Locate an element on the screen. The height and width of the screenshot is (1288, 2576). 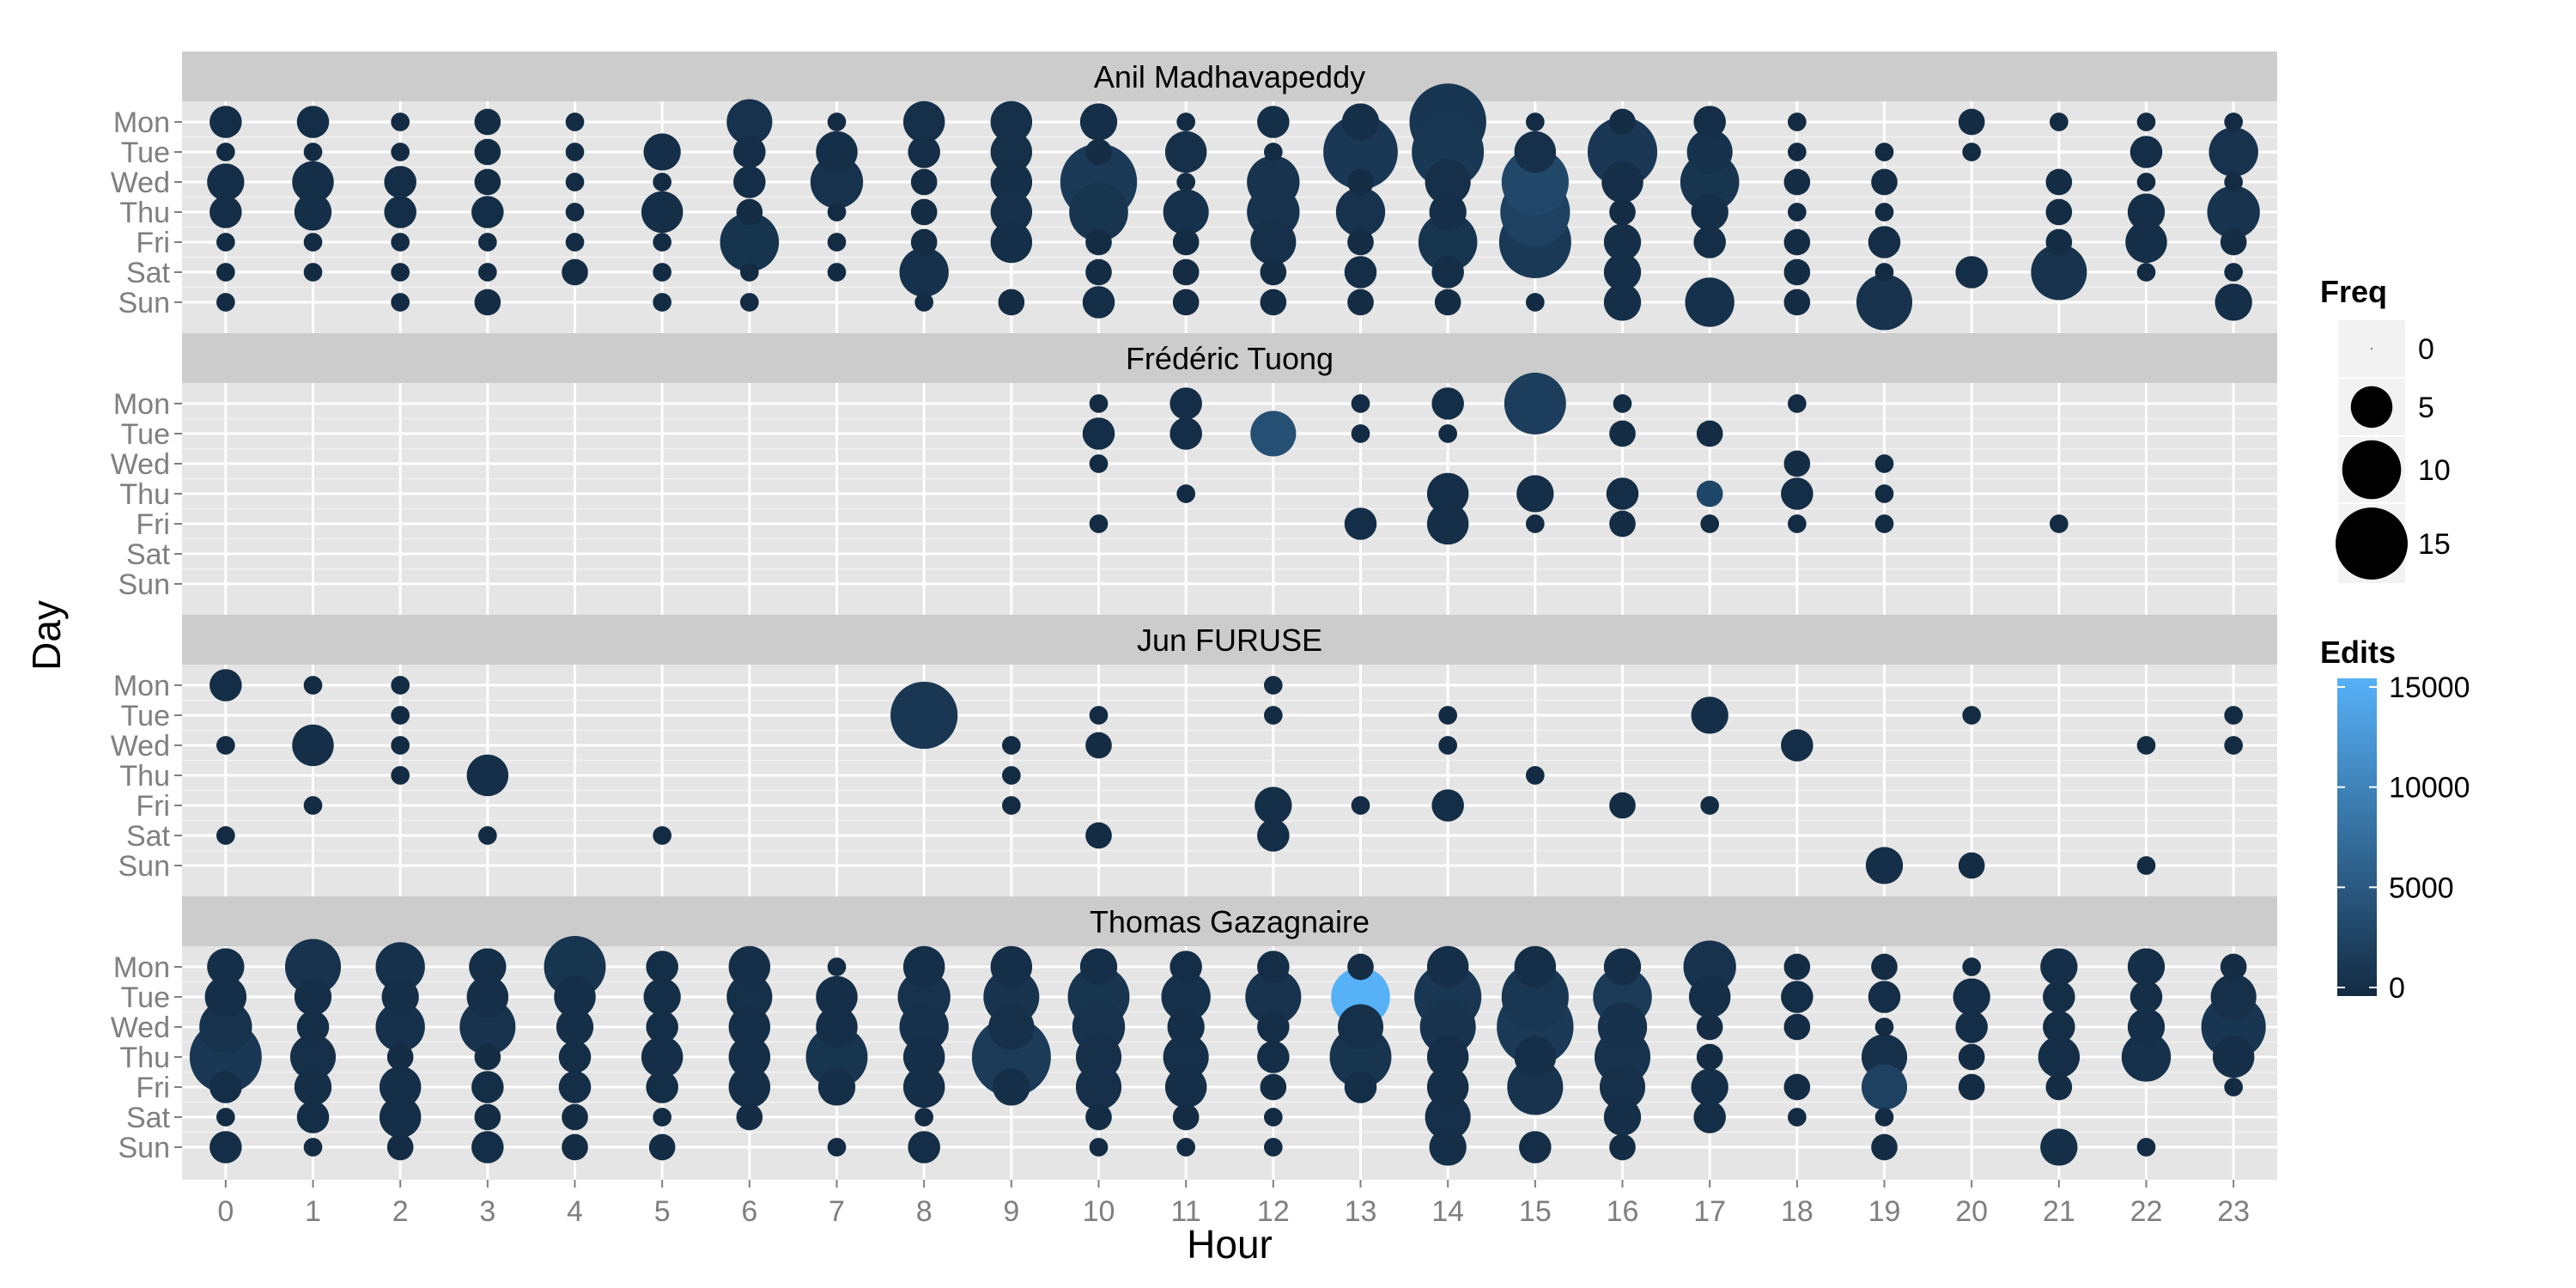
y-tick-label: Tue is located at coordinates (145, 716).